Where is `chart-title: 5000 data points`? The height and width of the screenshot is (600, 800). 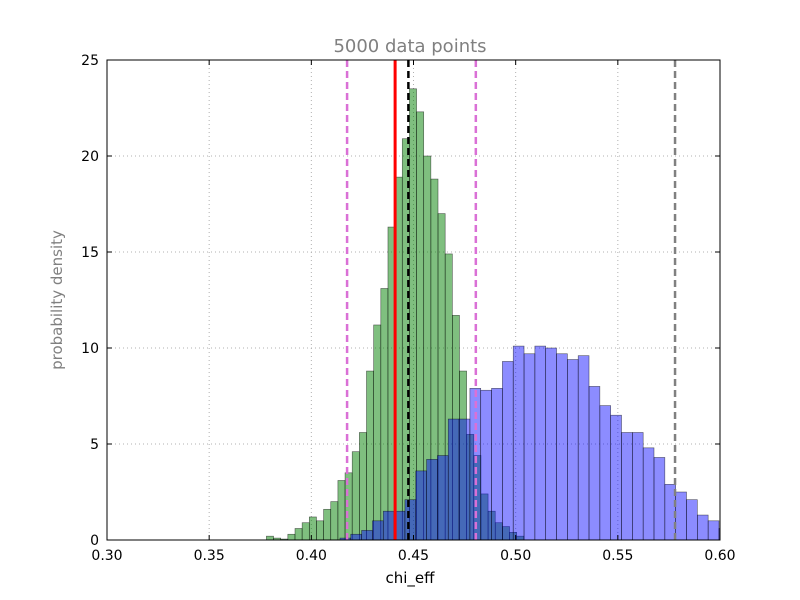
chart-title: 5000 data points is located at coordinates (409, 46).